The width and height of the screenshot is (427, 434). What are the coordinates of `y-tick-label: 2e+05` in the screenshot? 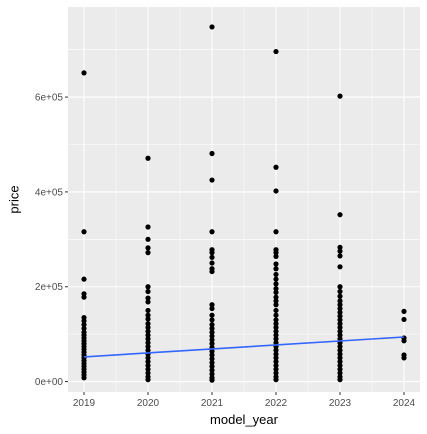 It's located at (49, 287).